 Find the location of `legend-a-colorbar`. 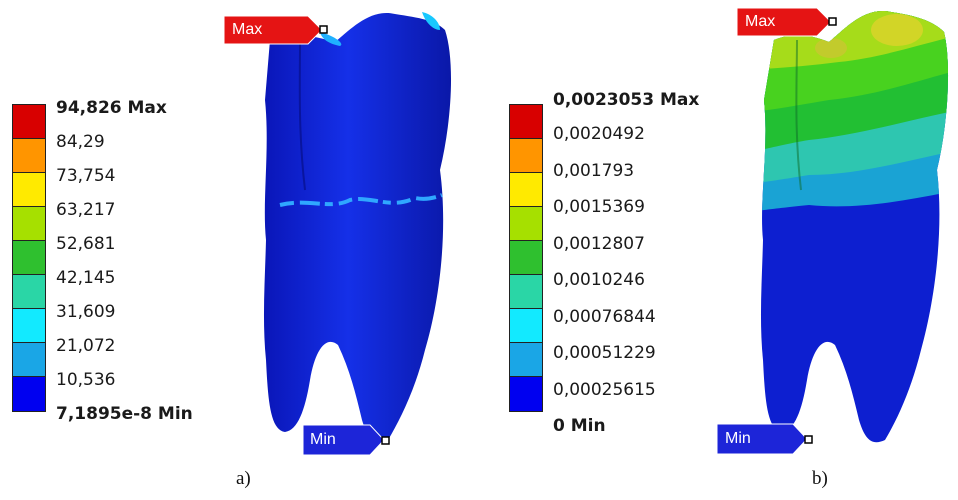

legend-a-colorbar is located at coordinates (29, 258).